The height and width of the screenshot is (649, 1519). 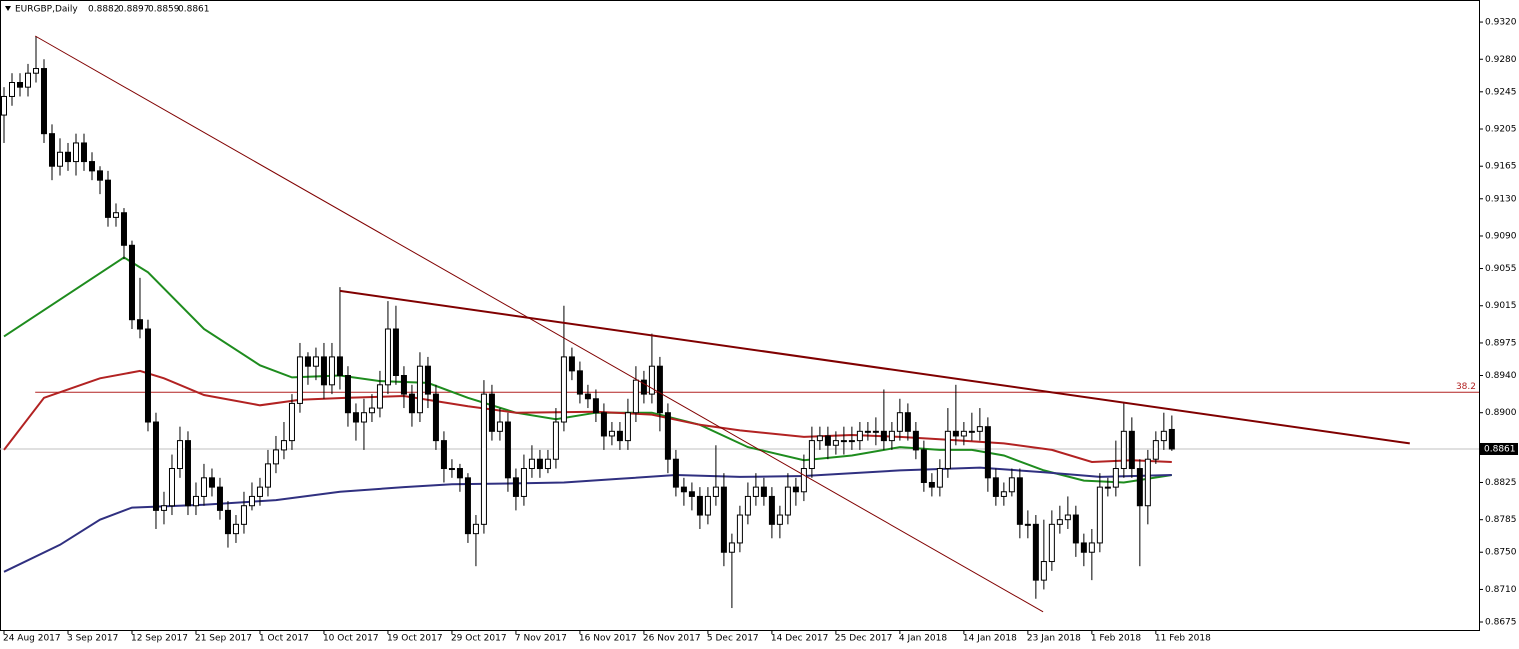 I want to click on y-tick-label: 0.9090, so click(x=1501, y=236).